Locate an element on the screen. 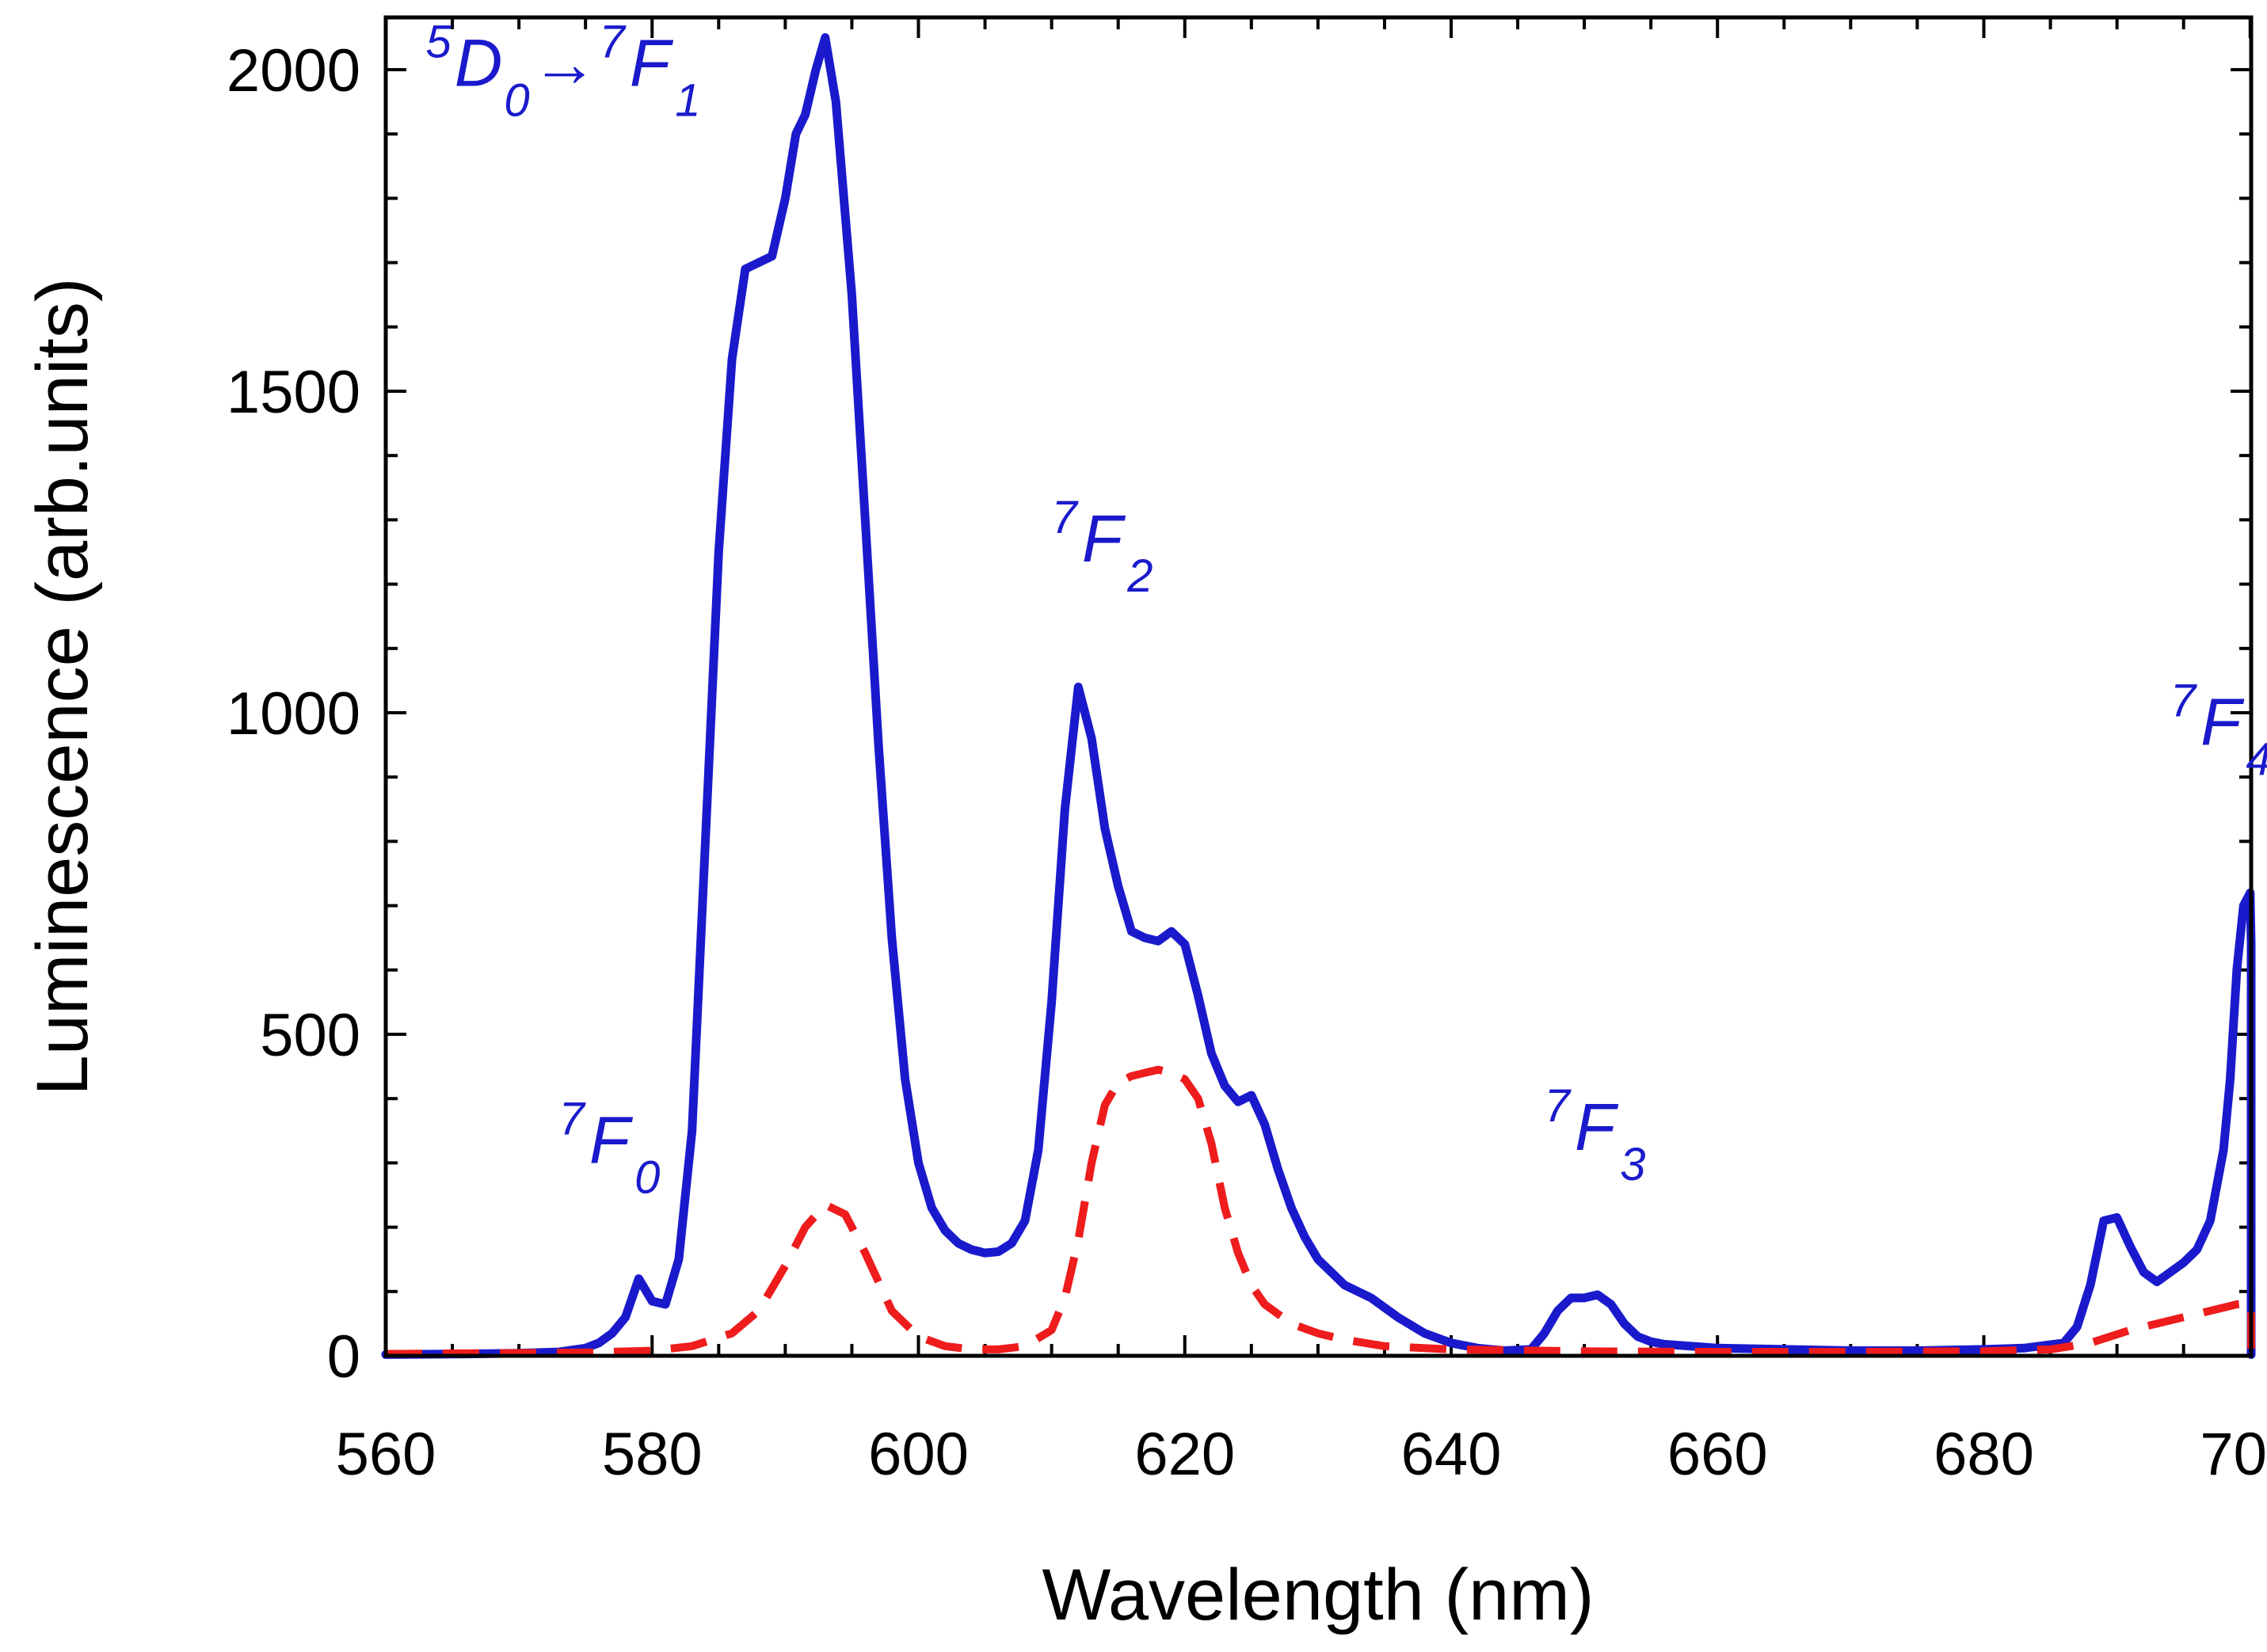 The width and height of the screenshot is (2267, 1652). x-tick-label: 600 is located at coordinates (919, 1454).